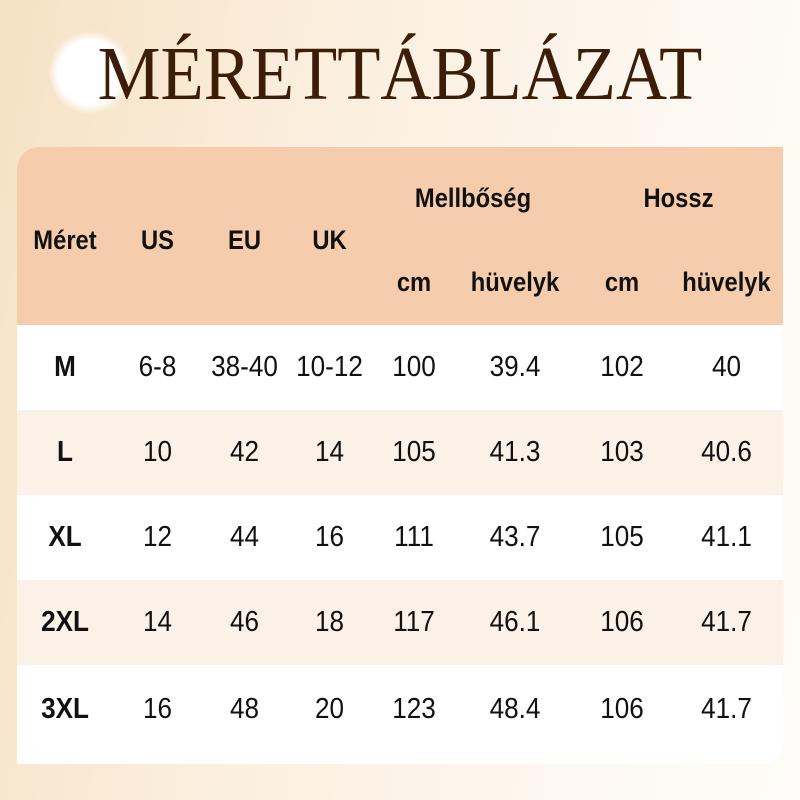 The width and height of the screenshot is (800, 800). I want to click on cell-length-inch: 41.1, so click(726, 537).